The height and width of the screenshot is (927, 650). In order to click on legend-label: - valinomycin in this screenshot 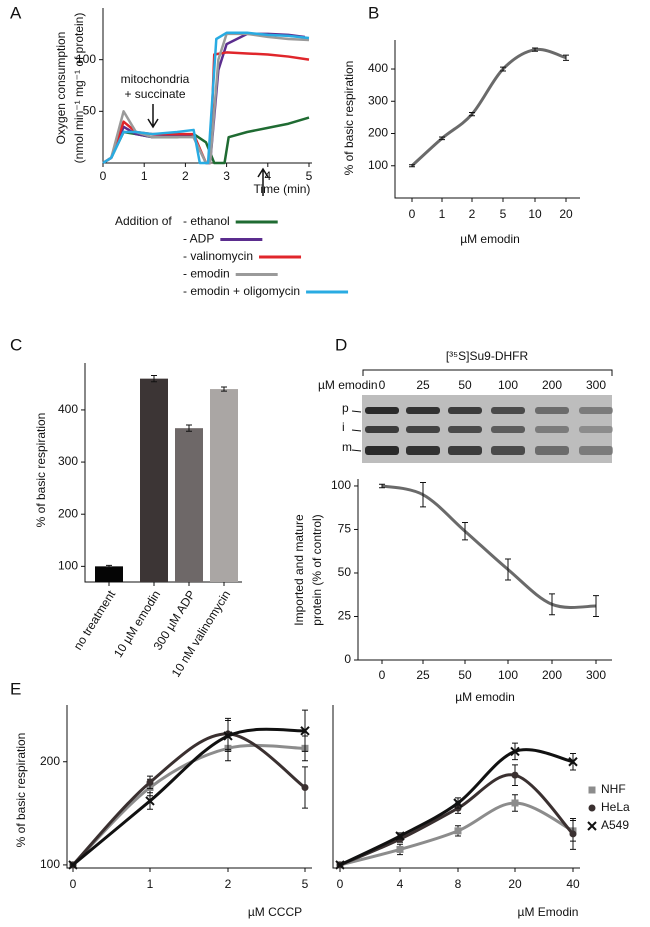, I will do `click(218, 256)`.